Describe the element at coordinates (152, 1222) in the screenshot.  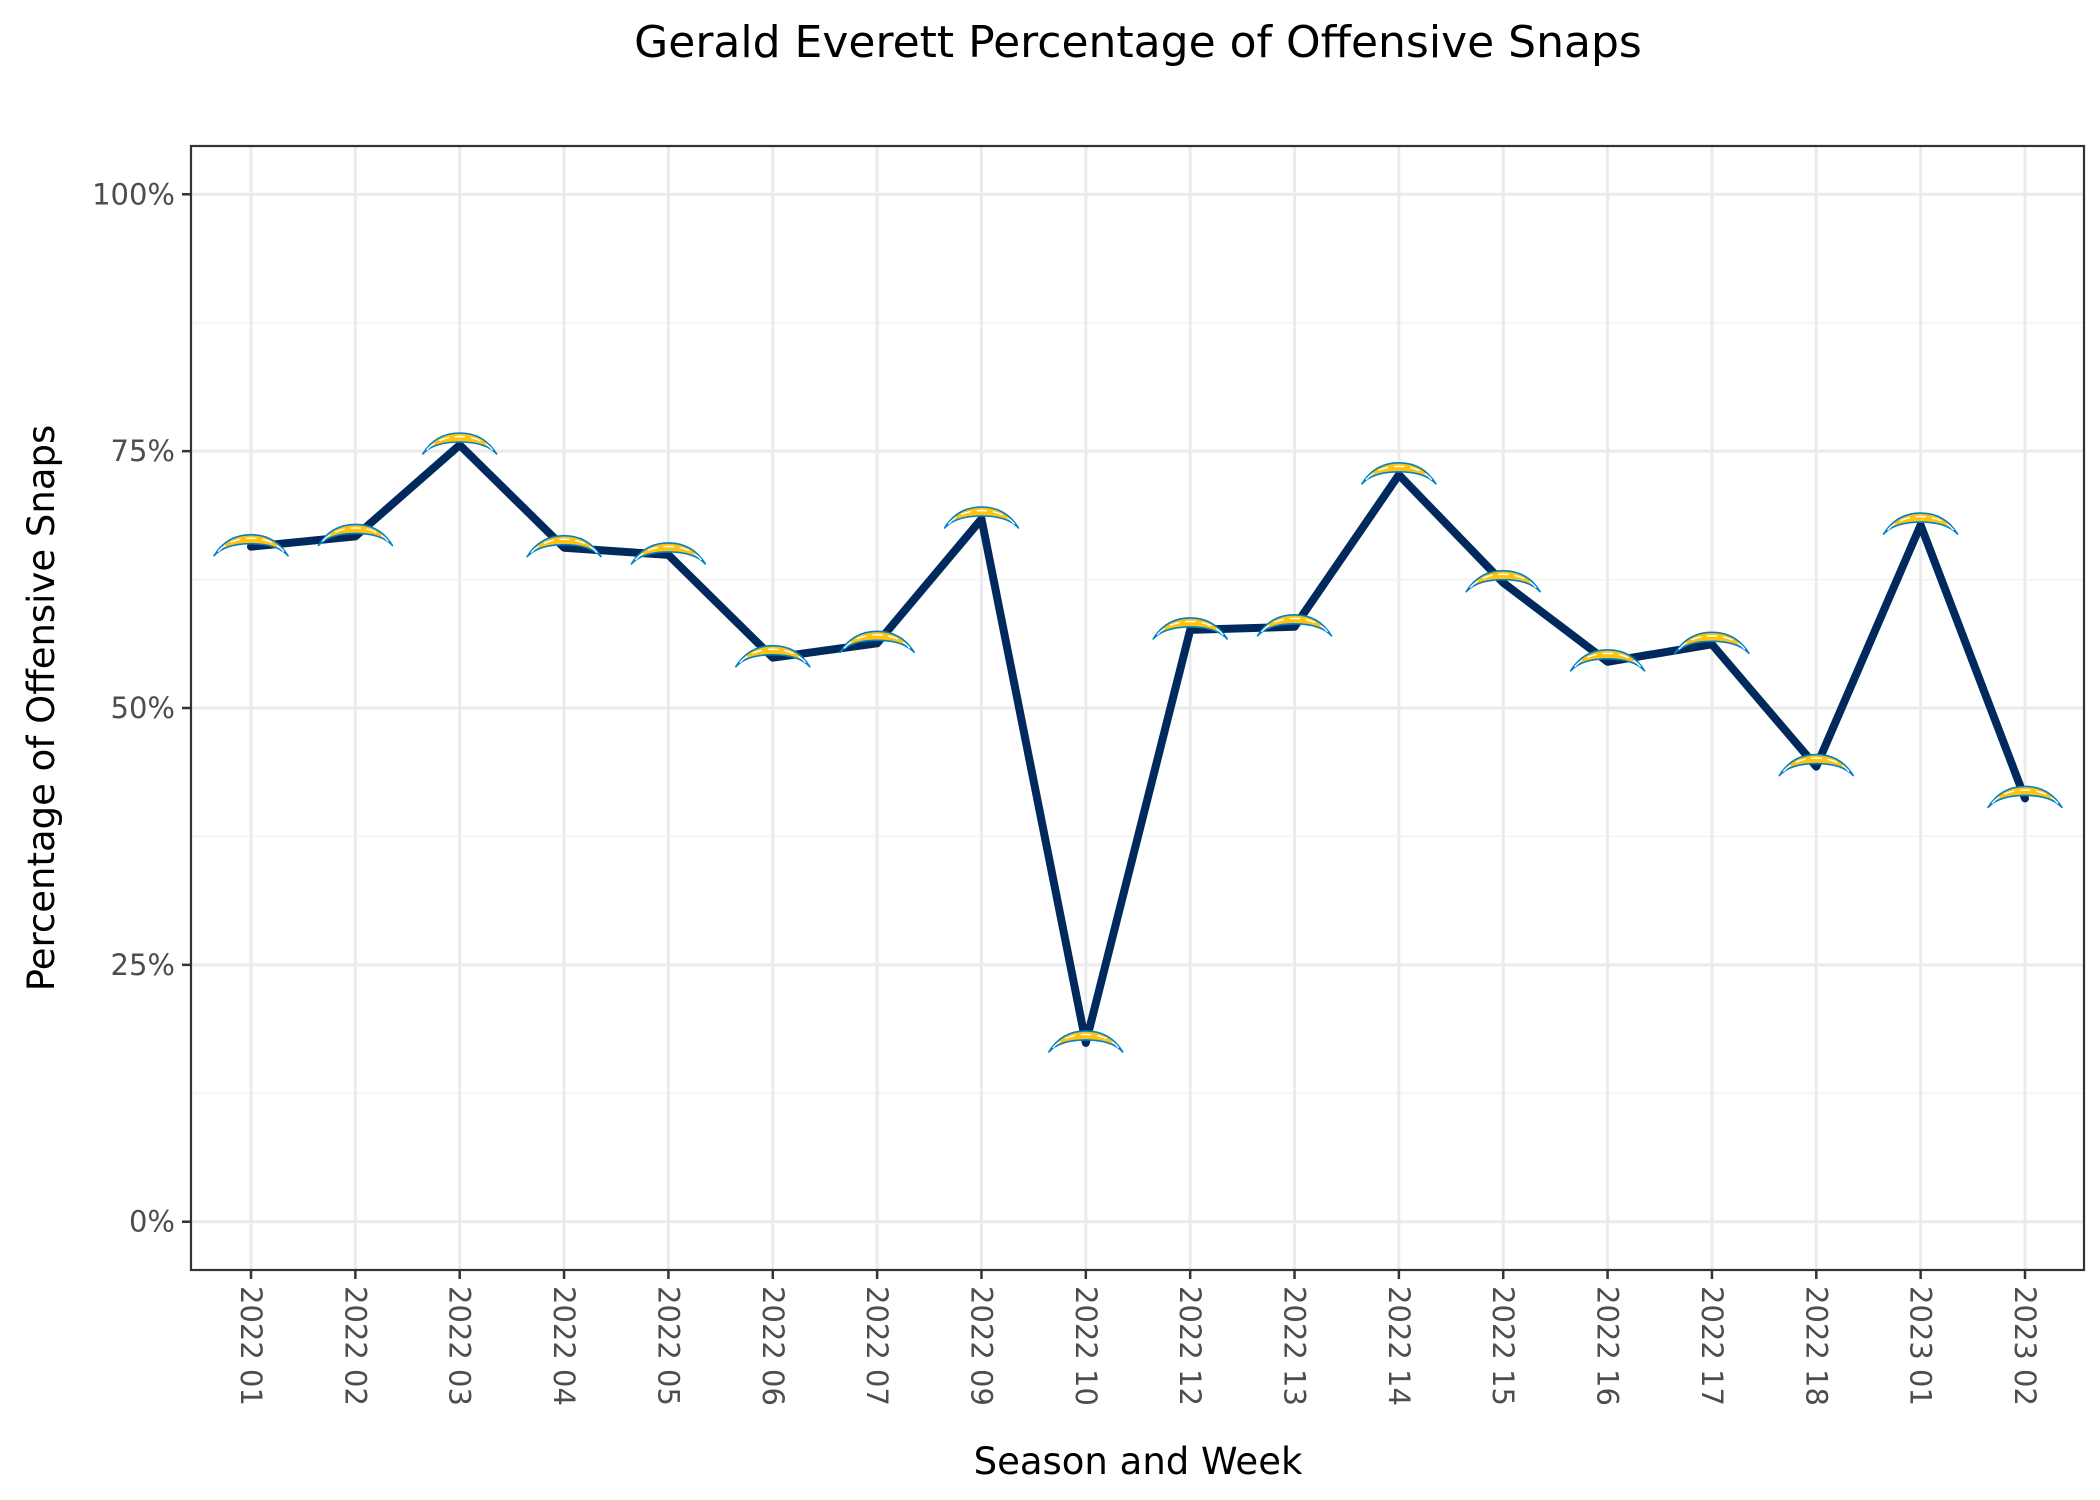
I see `y-tick-label: 0%` at that location.